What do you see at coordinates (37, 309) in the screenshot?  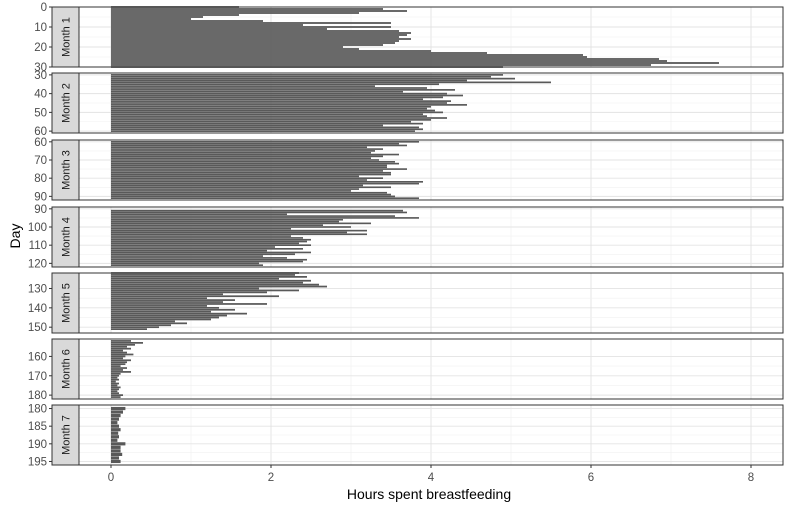 I see `y-tick-label: 140` at bounding box center [37, 309].